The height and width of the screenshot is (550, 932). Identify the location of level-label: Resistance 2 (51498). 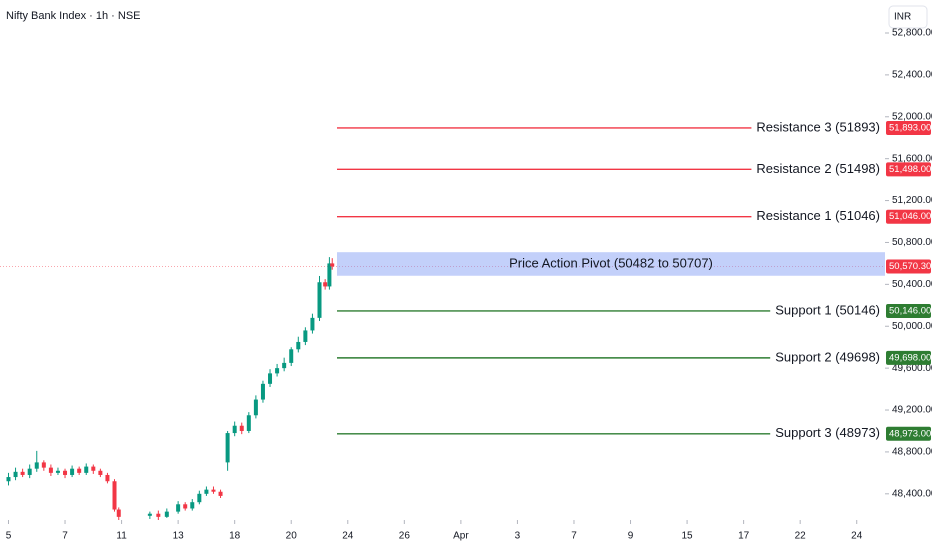
(818, 168).